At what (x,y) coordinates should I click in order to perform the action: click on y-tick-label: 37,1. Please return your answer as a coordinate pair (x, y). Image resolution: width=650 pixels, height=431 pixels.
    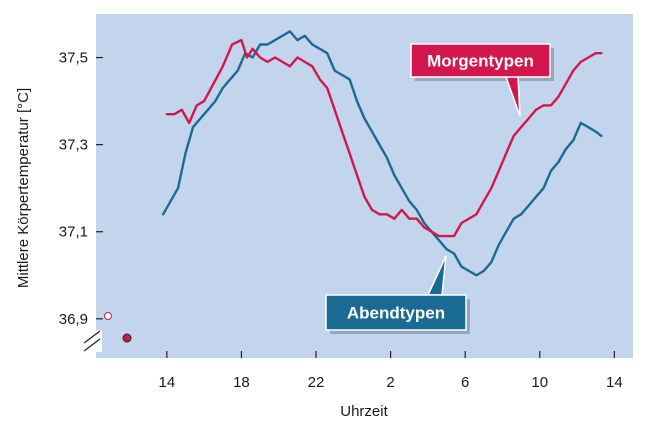
    Looking at the image, I should click on (73, 232).